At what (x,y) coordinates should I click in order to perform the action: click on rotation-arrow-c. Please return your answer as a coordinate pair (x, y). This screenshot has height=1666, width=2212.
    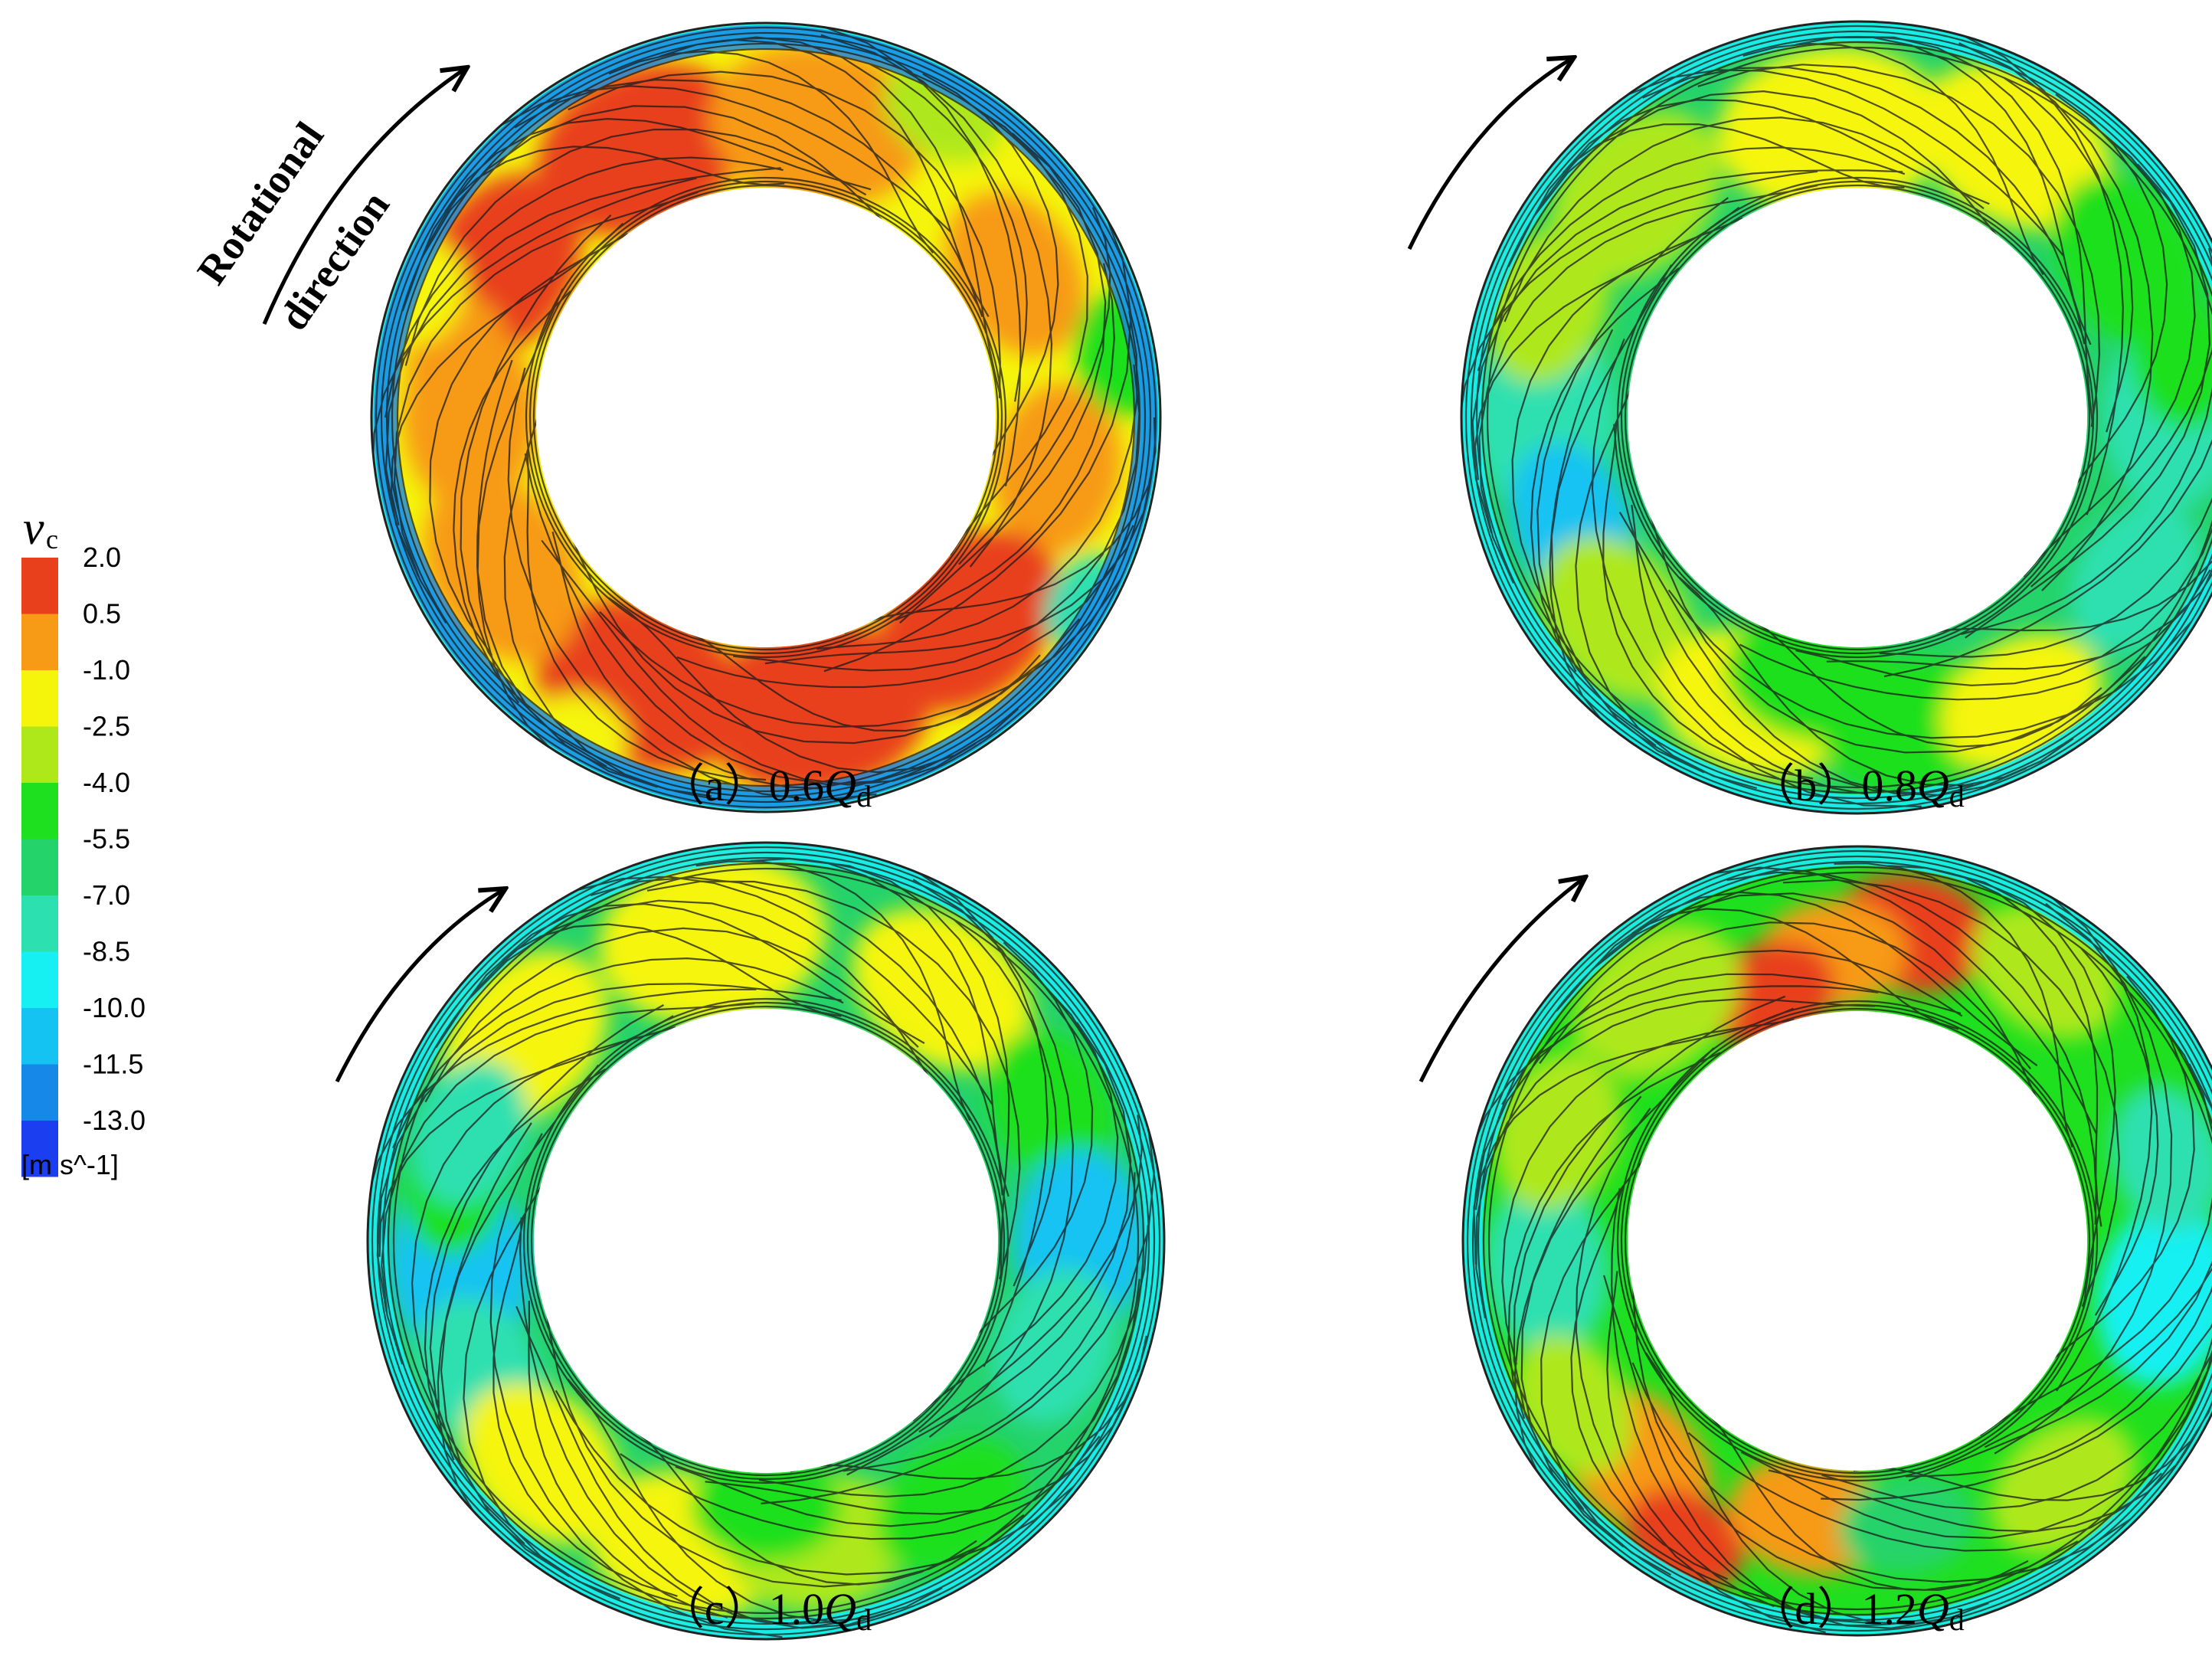
    Looking at the image, I should click on (421, 986).